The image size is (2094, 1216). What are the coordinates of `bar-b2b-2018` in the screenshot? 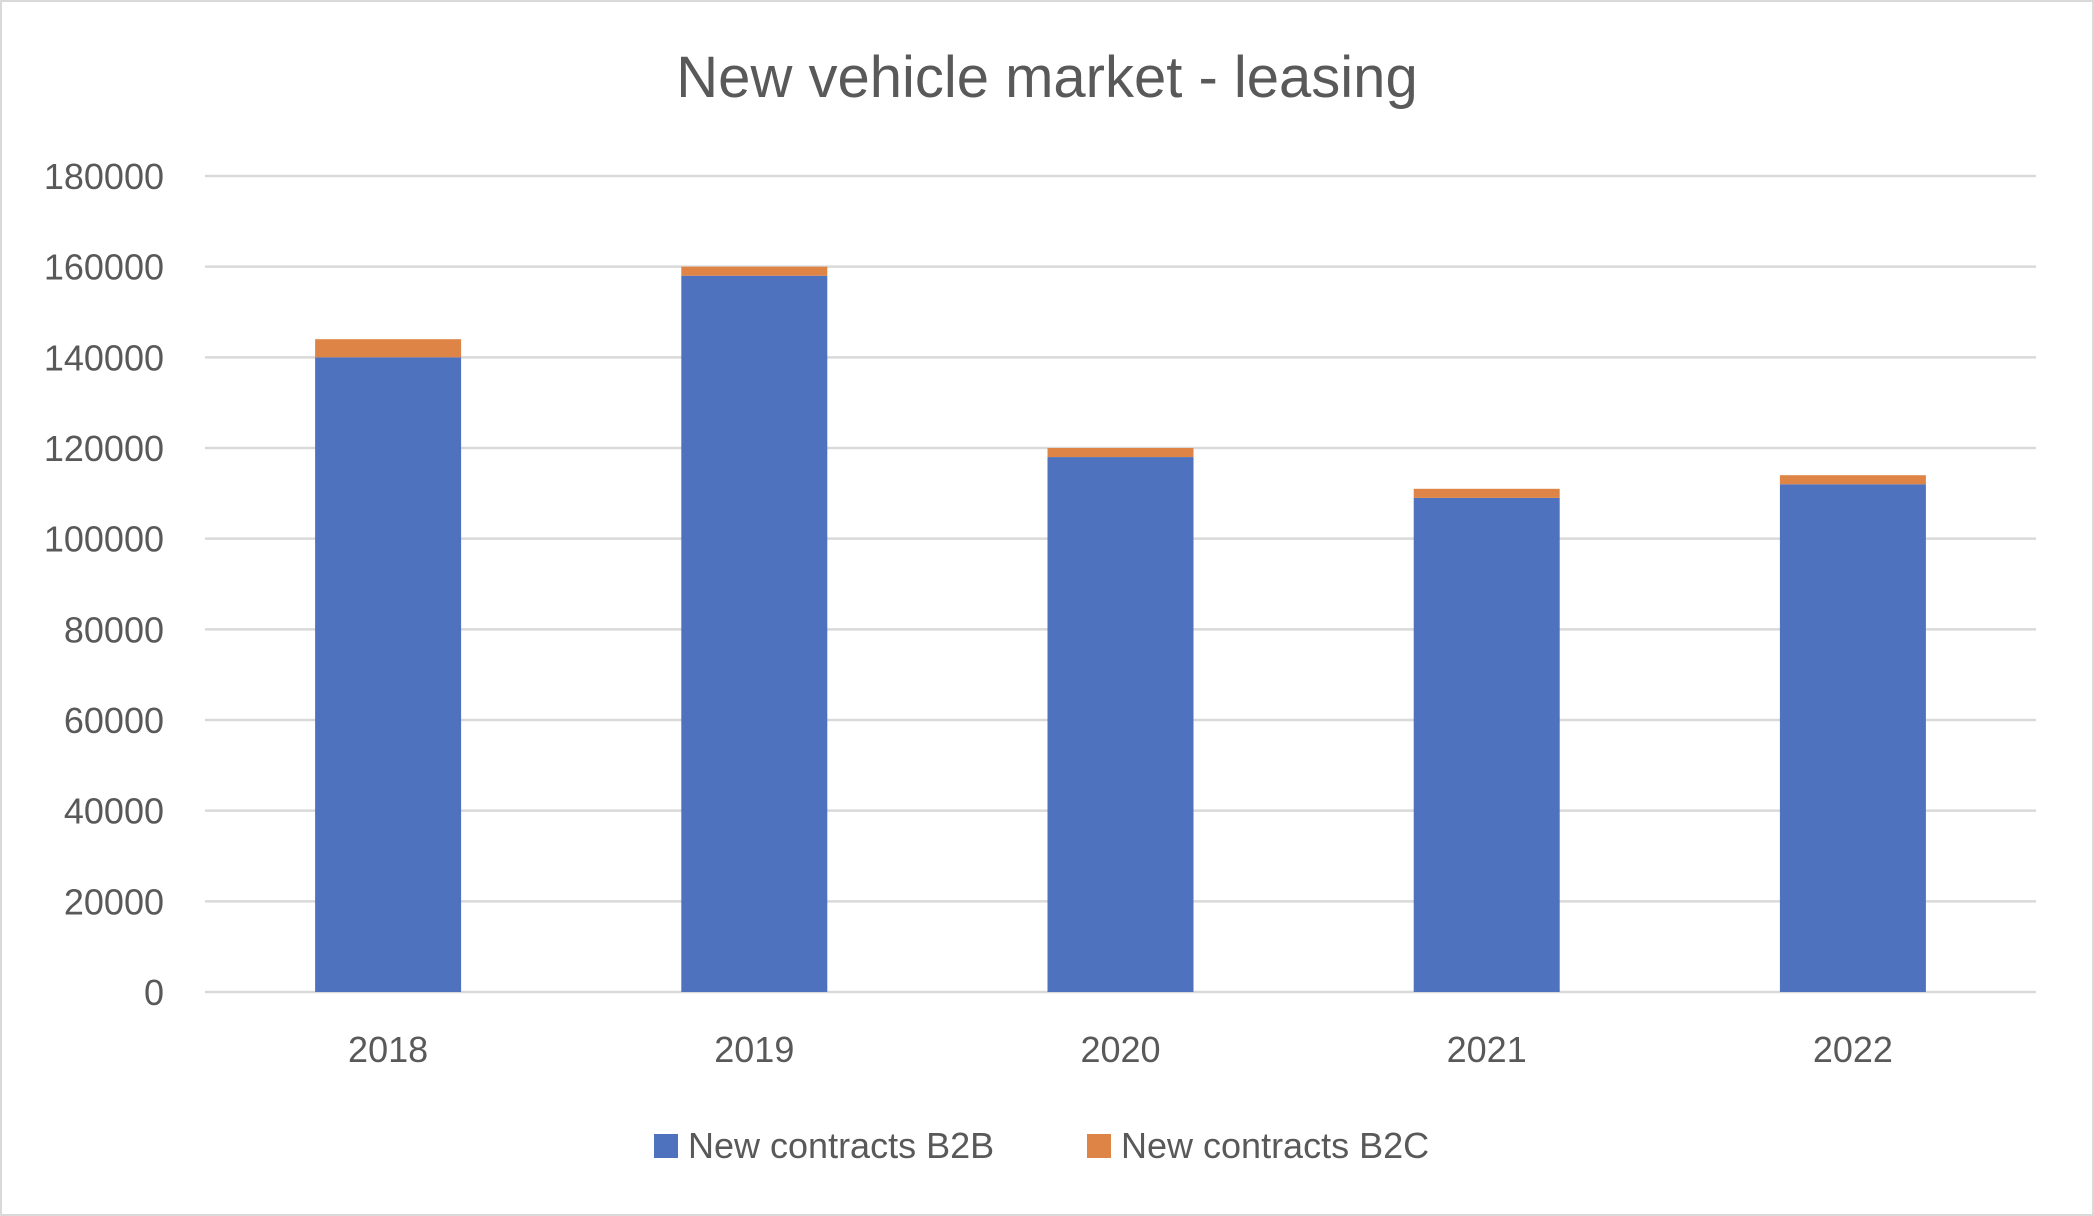 It's located at (388, 674).